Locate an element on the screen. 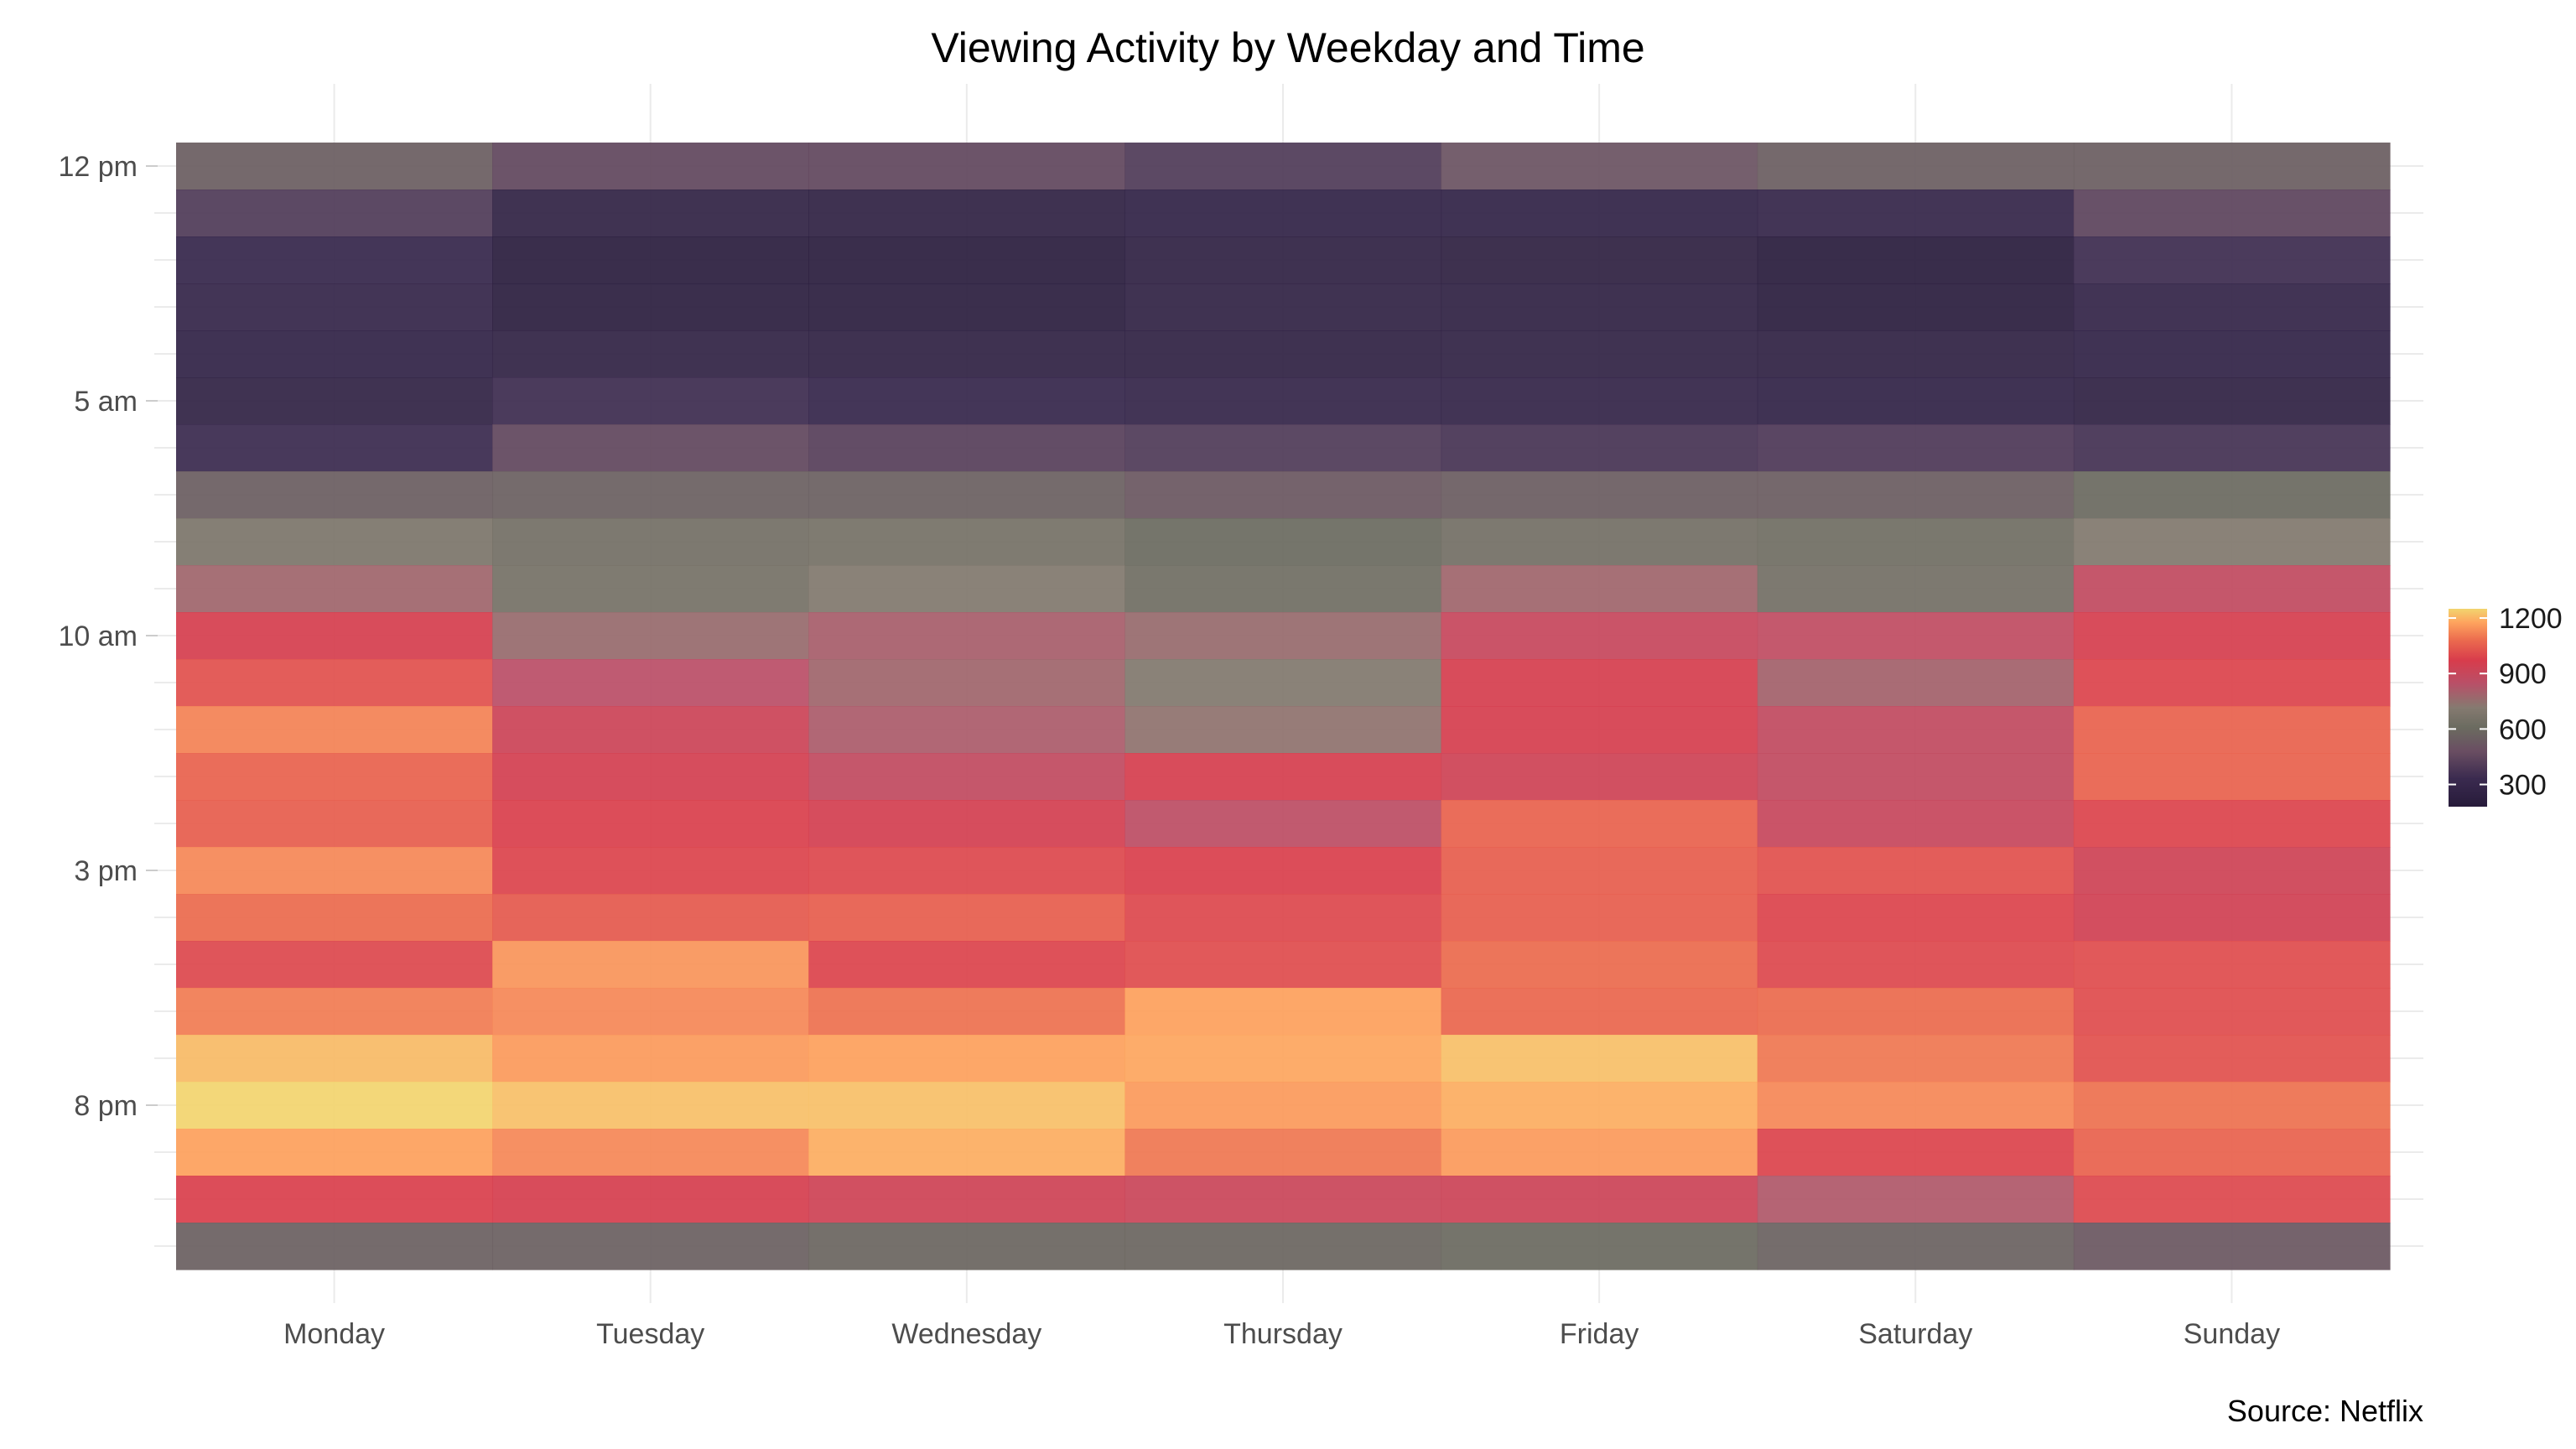  y-tick-label: 12 pm is located at coordinates (98, 167).